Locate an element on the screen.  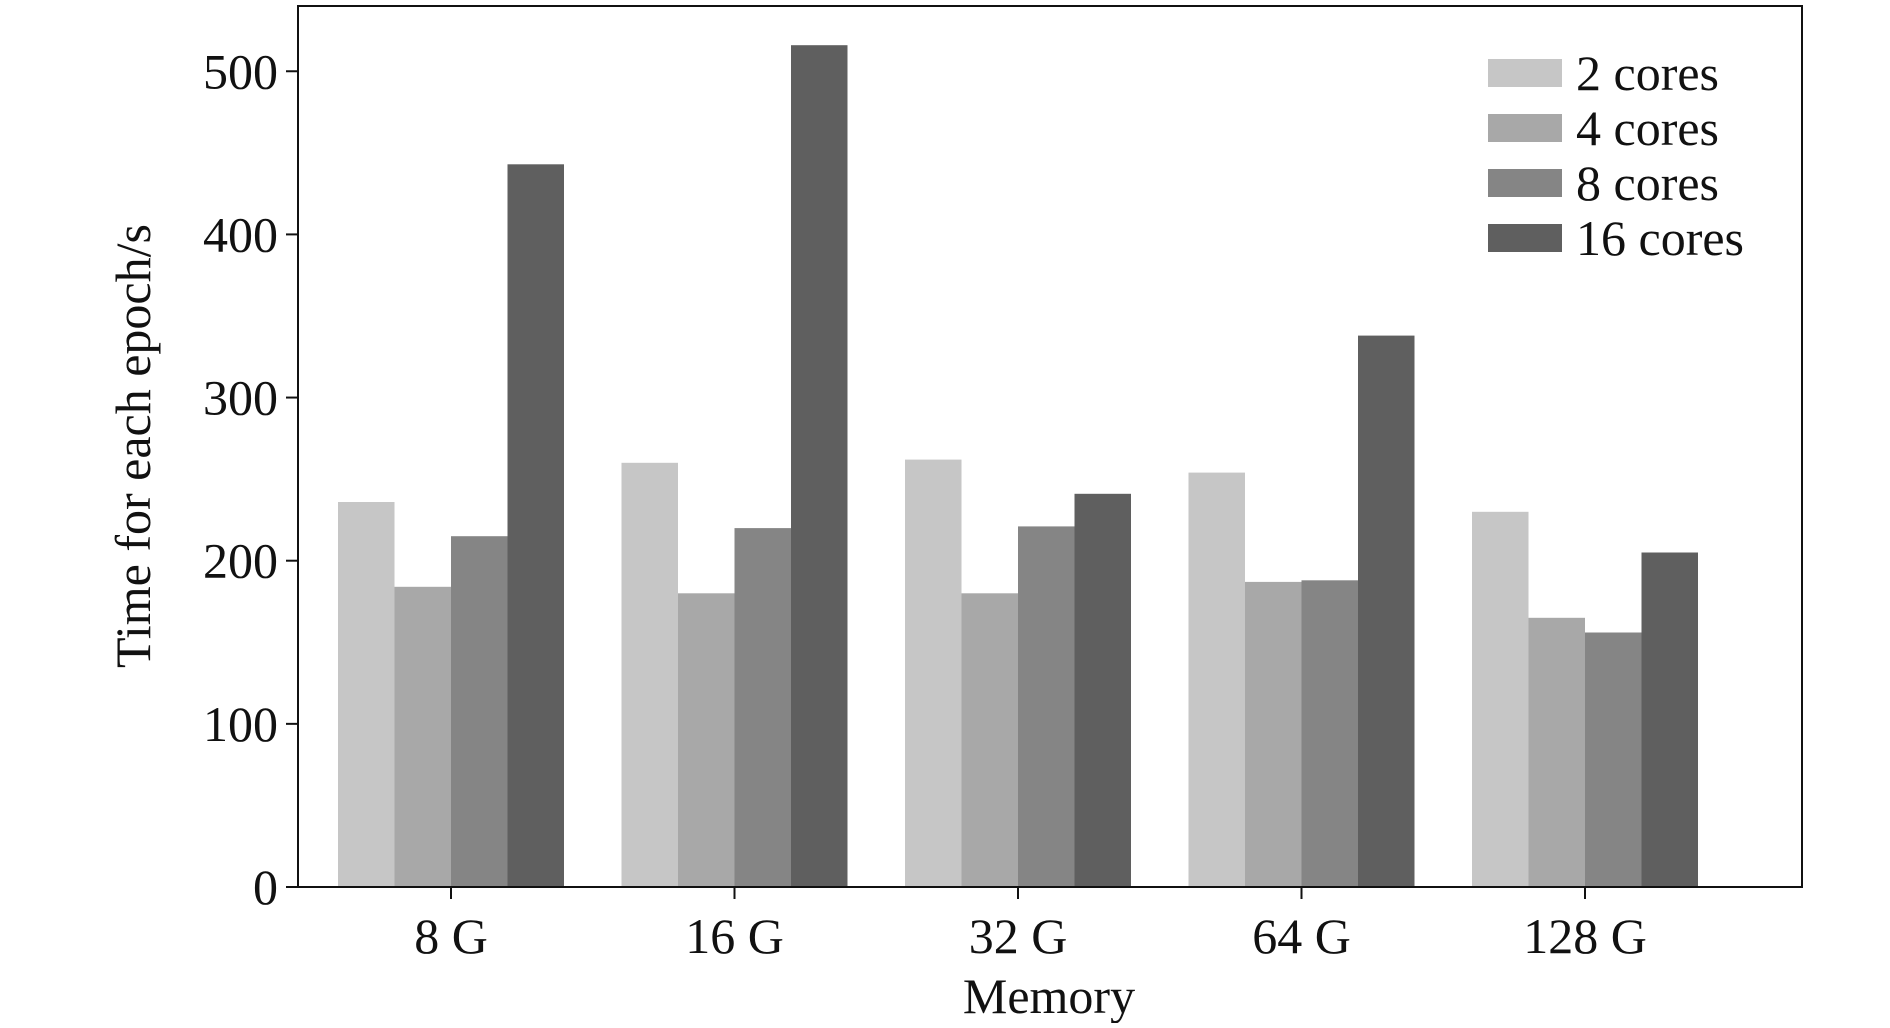
y-axis: 0 100 200 300 400 500 is located at coordinates (250, 479).